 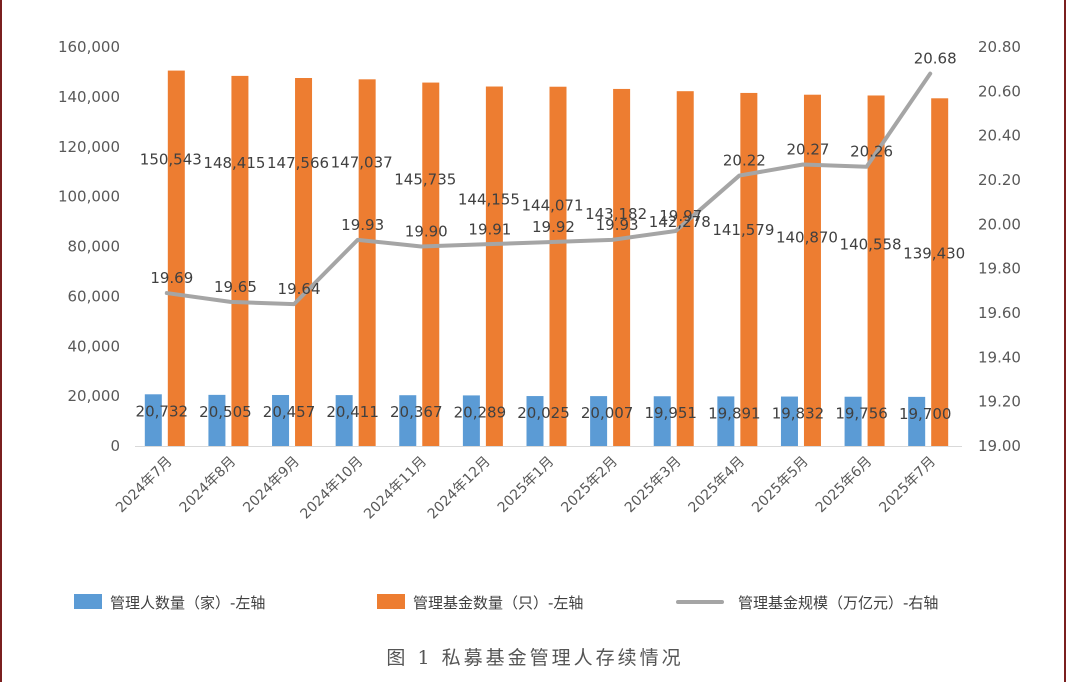 I want to click on x-tick-label: 2024年8月, so click(x=208, y=485).